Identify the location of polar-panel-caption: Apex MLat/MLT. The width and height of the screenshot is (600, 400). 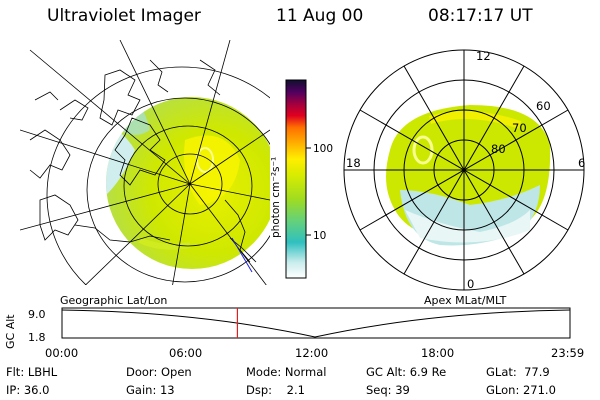
(465, 300).